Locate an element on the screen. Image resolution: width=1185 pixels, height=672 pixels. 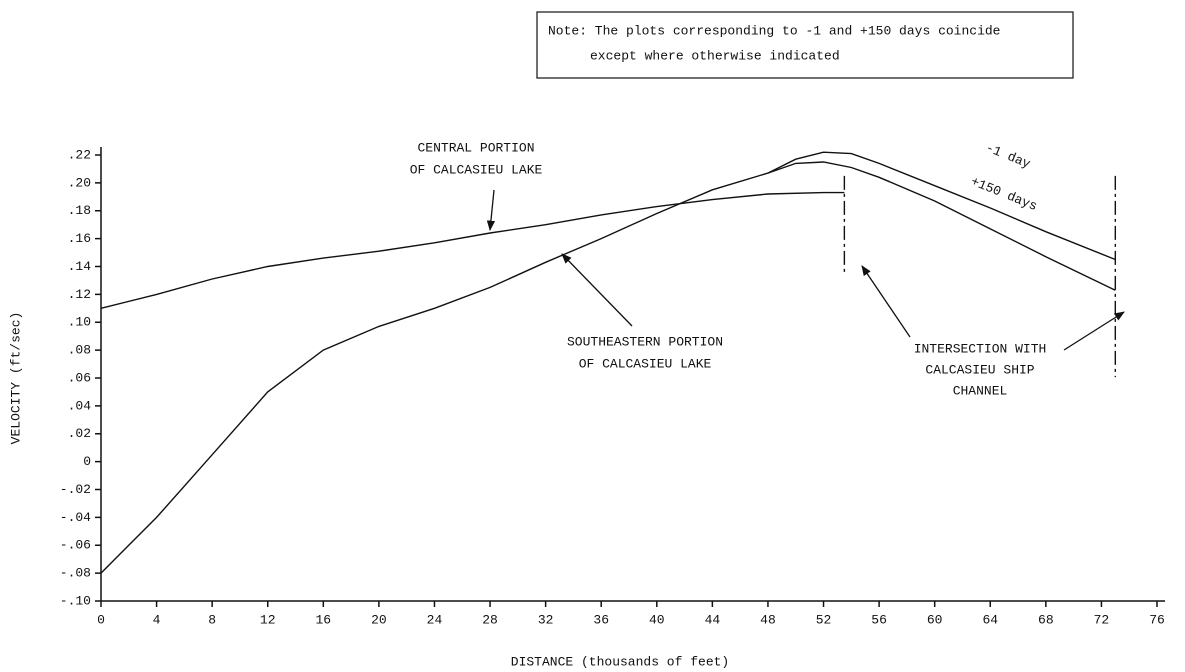
x-tick-label: 56 is located at coordinates (879, 619).